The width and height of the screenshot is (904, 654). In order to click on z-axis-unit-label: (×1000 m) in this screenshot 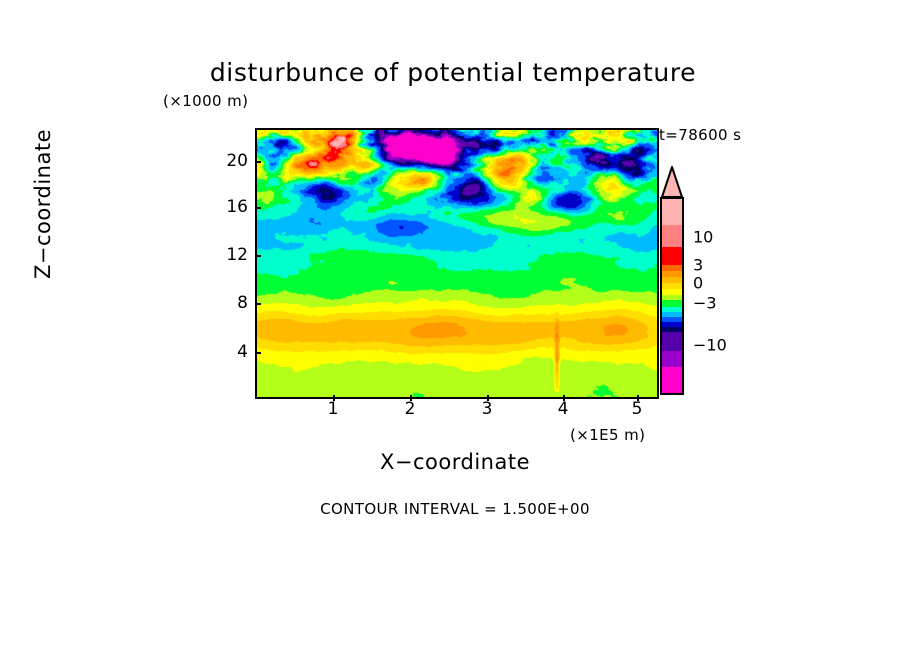, I will do `click(206, 101)`.